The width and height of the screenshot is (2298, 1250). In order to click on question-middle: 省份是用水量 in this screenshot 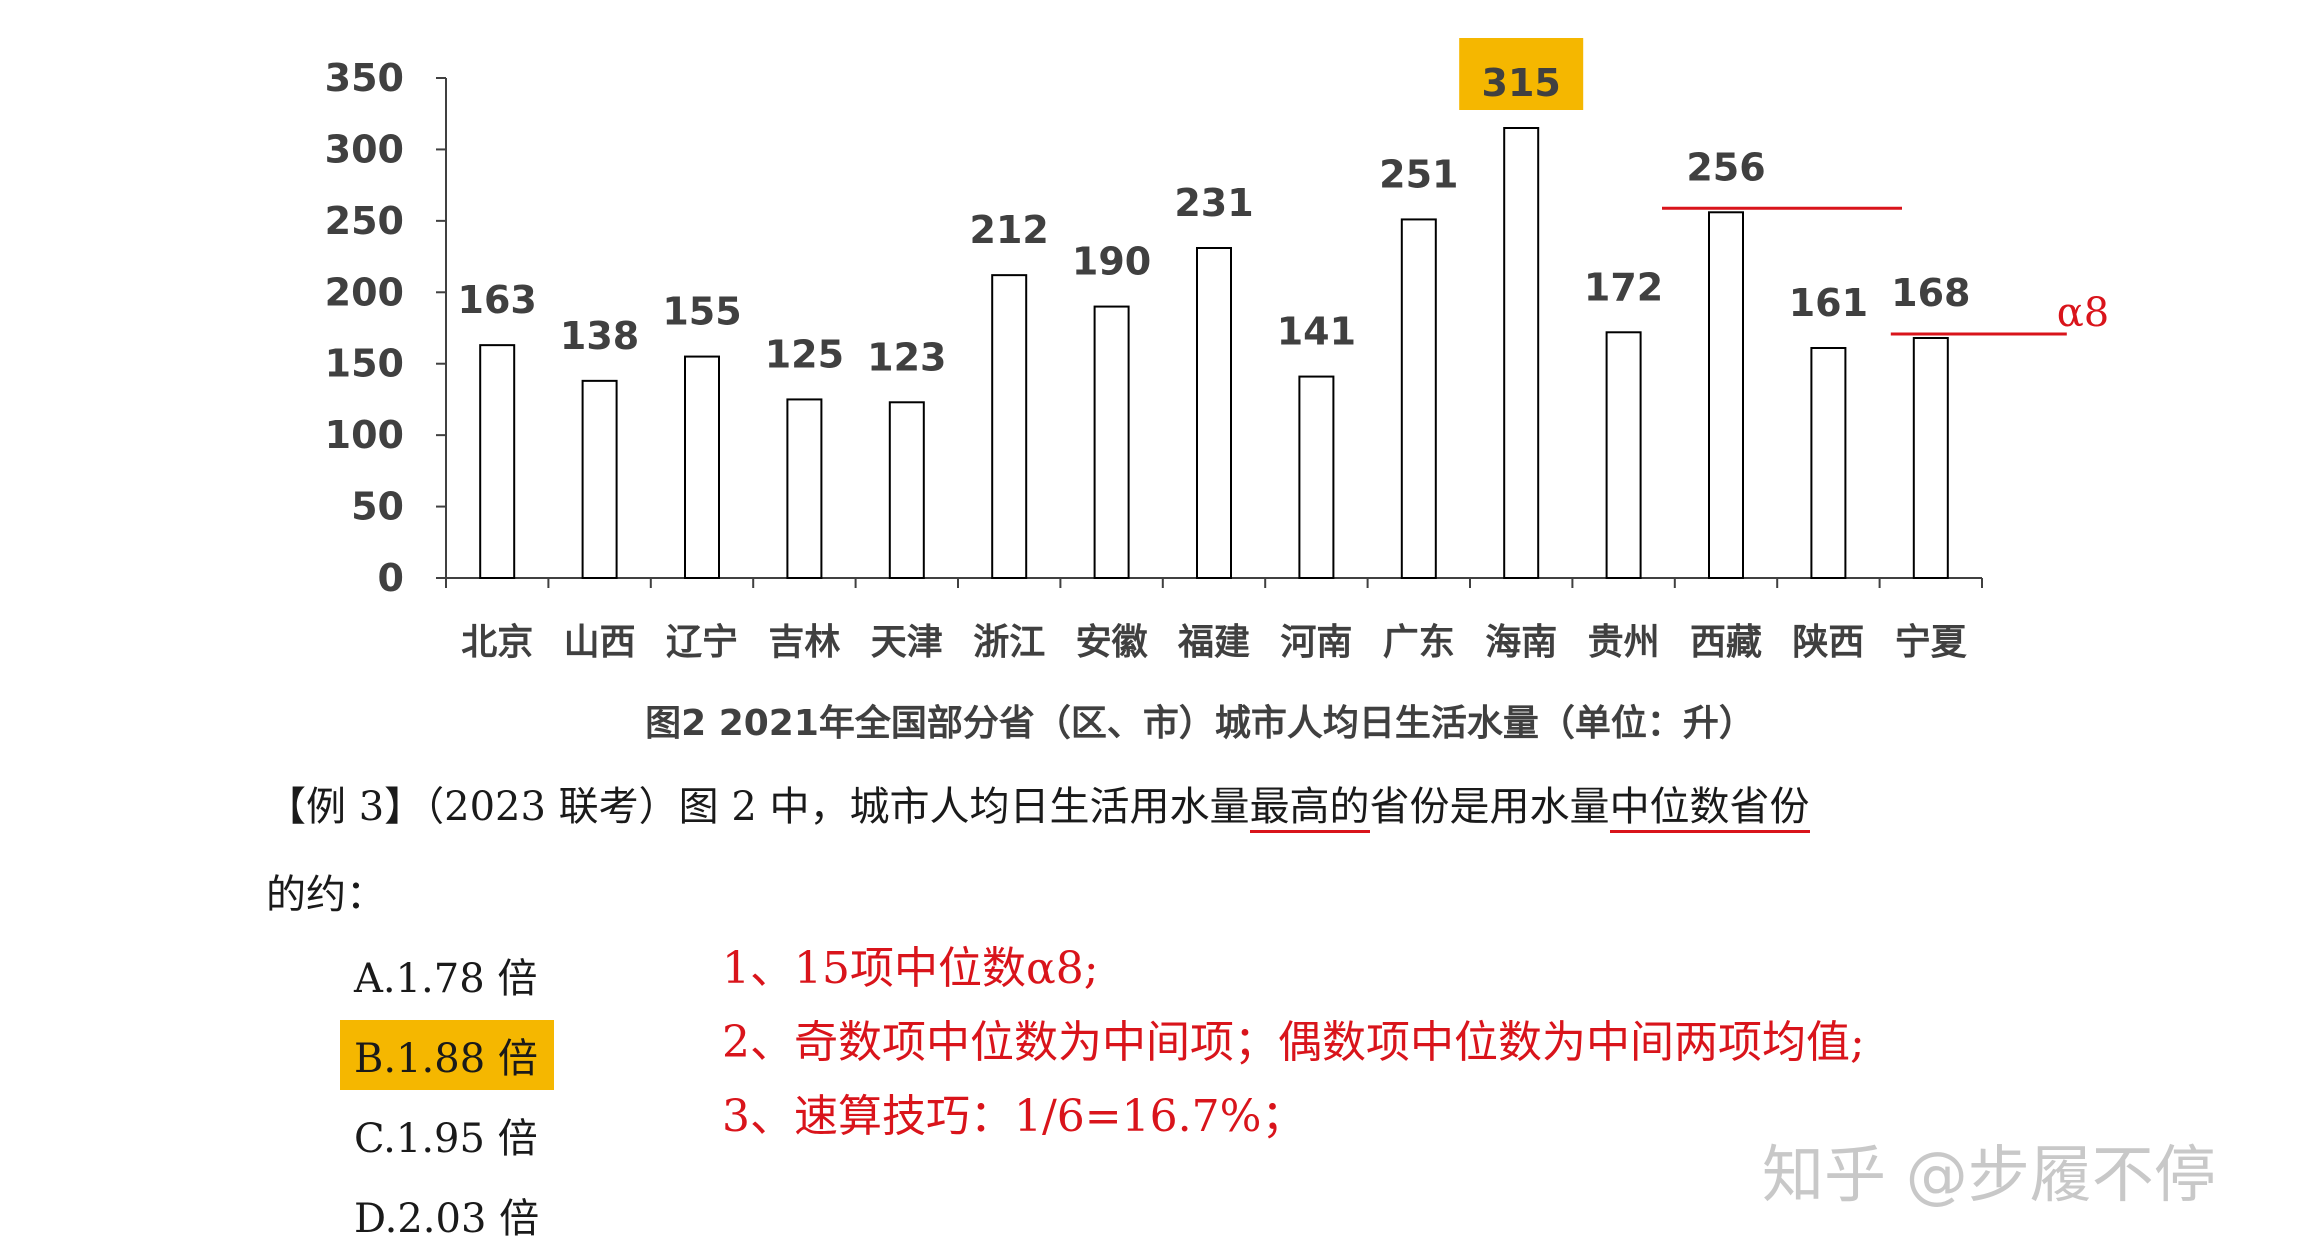, I will do `click(1489, 807)`.